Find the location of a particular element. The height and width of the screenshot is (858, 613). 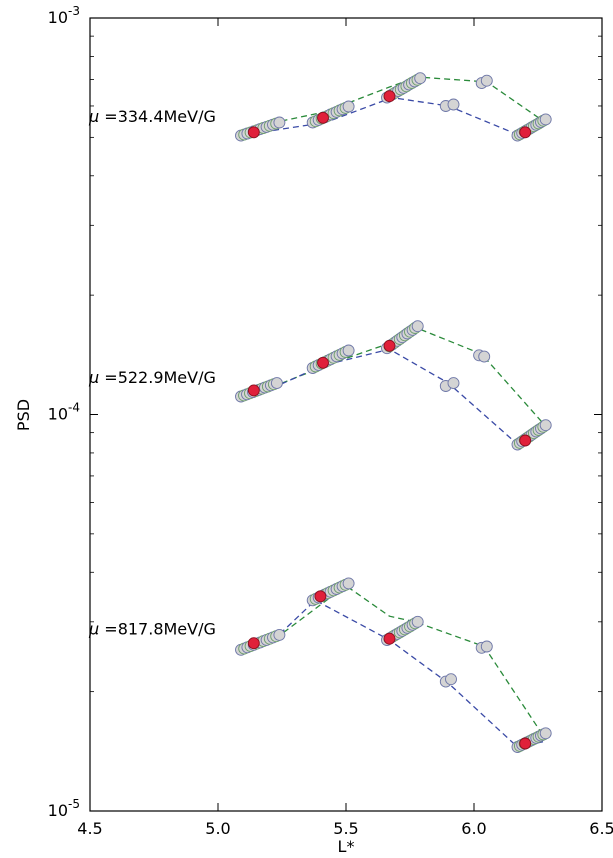

x-tick-label: 5.5 is located at coordinates (345, 828).